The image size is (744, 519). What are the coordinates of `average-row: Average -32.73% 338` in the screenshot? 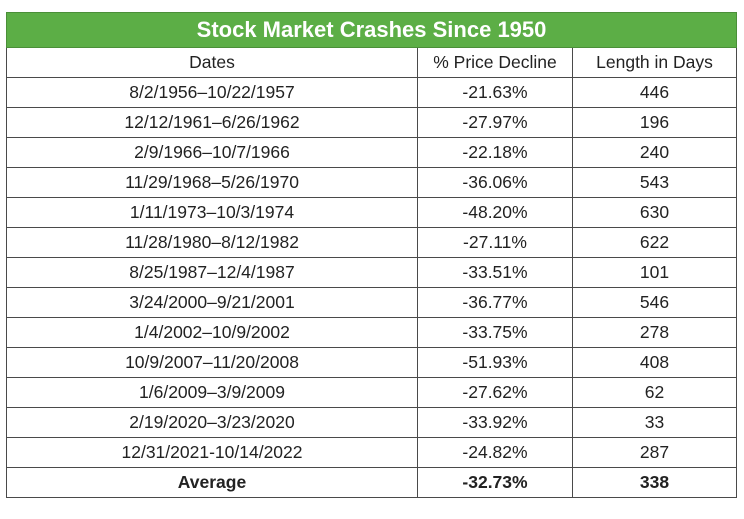 It's located at (372, 482).